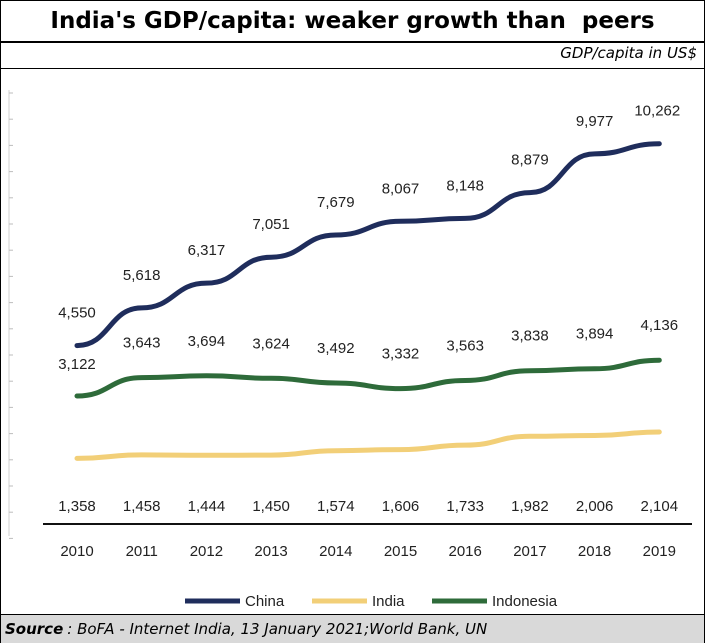 Image resolution: width=705 pixels, height=643 pixels. I want to click on x-tick-label: 2011, so click(142, 551).